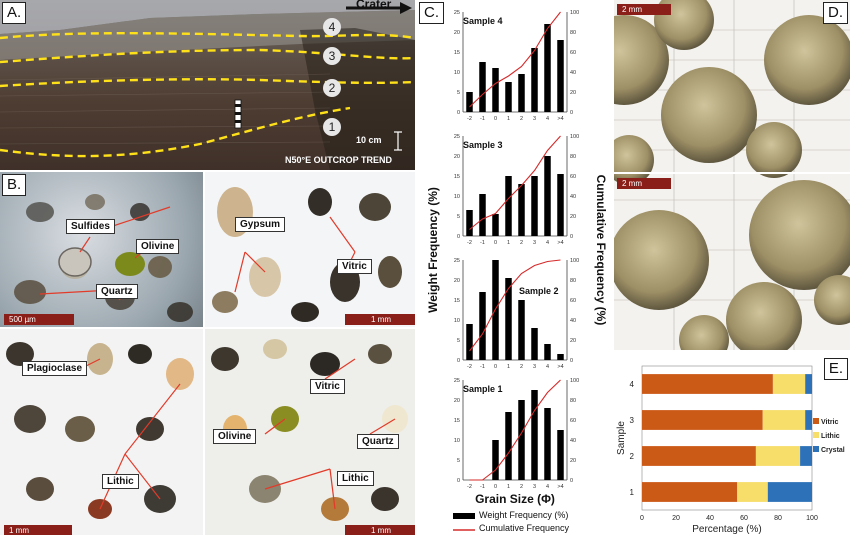 The width and height of the screenshot is (850, 535). What do you see at coordinates (515, 499) in the screenshot?
I see `x-axis-title-grain-size: Grain Size (Φ)` at bounding box center [515, 499].